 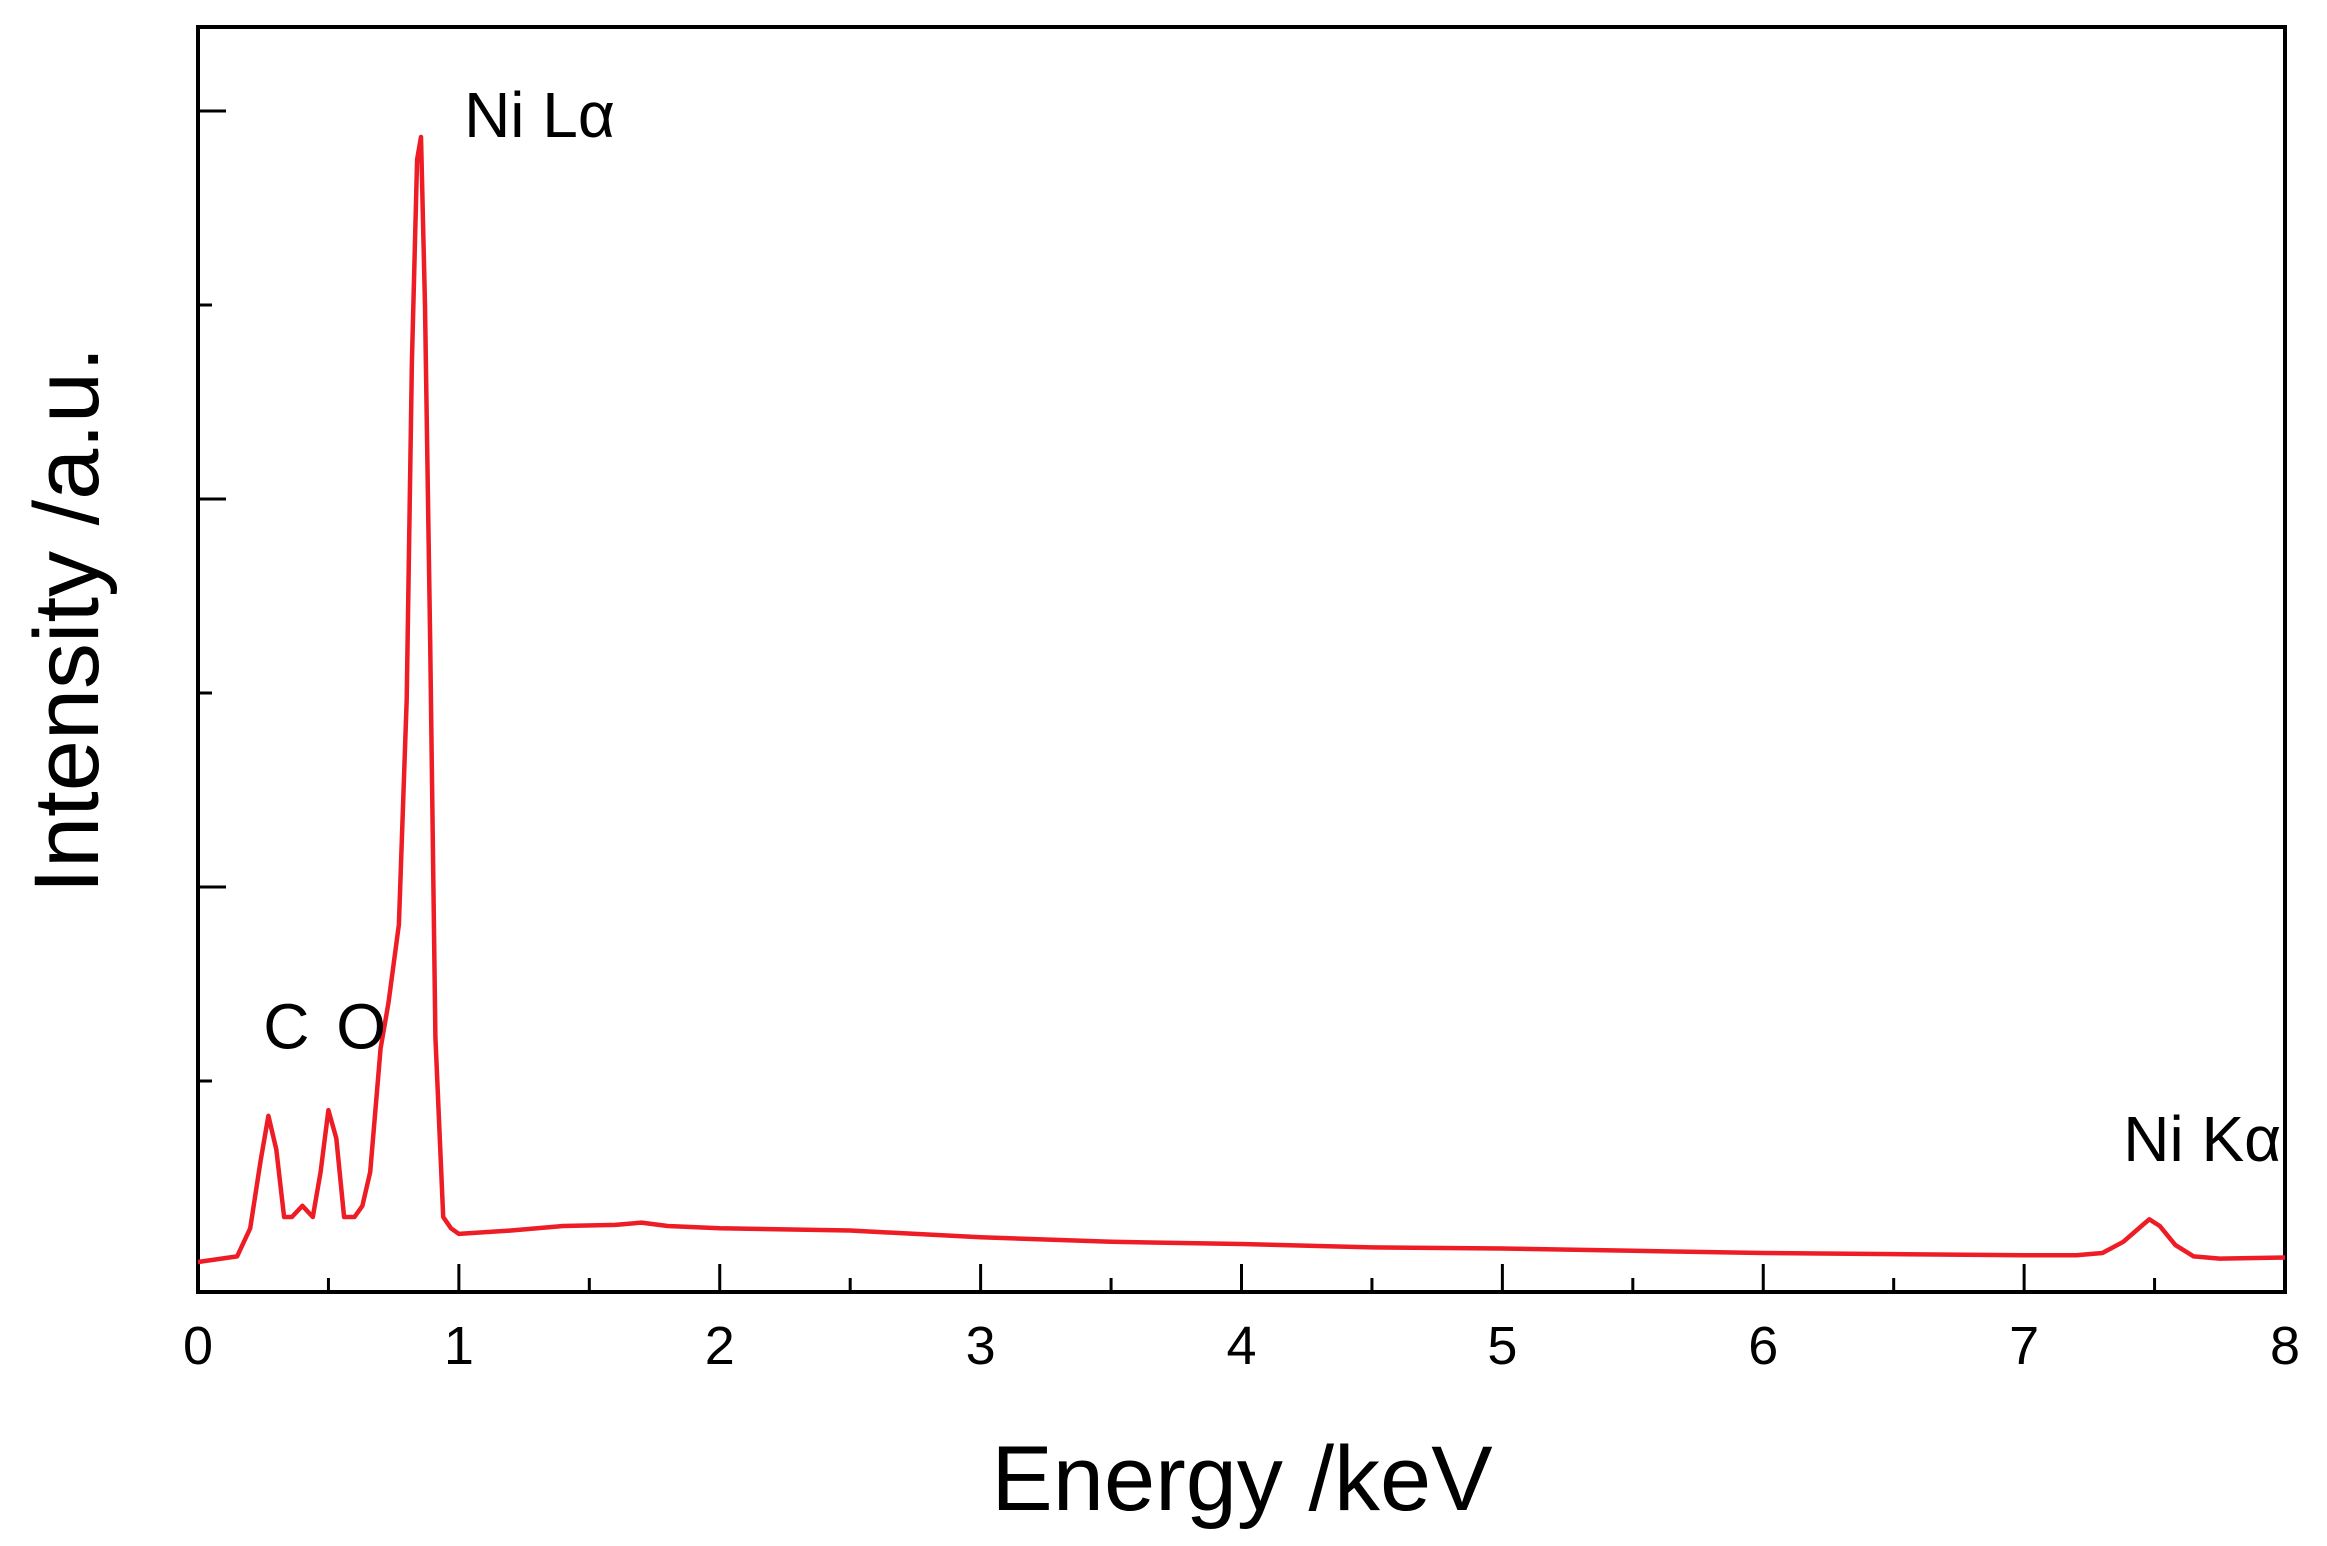 I want to click on x-tick-label-3: 3, so click(x=981, y=1346).